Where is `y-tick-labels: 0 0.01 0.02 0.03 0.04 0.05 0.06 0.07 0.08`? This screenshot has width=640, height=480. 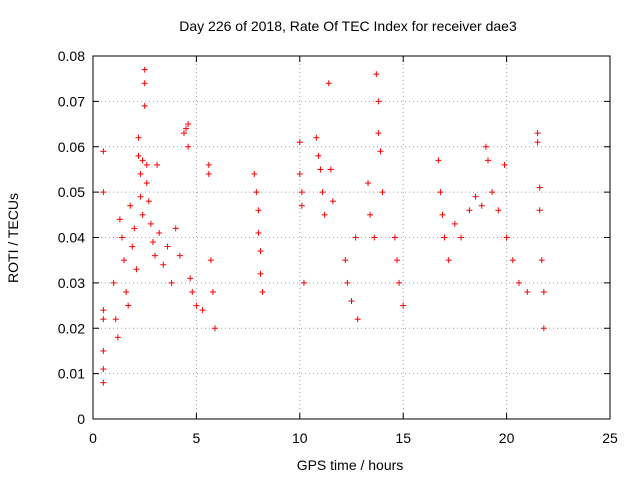
y-tick-labels: 0 0.01 0.02 0.03 0.04 0.05 0.06 0.07 0.08 is located at coordinates (71, 237).